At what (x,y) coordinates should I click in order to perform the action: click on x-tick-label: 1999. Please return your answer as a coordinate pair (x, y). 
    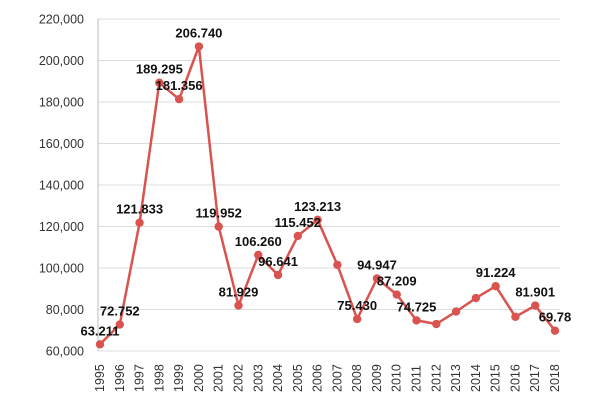
    Looking at the image, I should click on (179, 378).